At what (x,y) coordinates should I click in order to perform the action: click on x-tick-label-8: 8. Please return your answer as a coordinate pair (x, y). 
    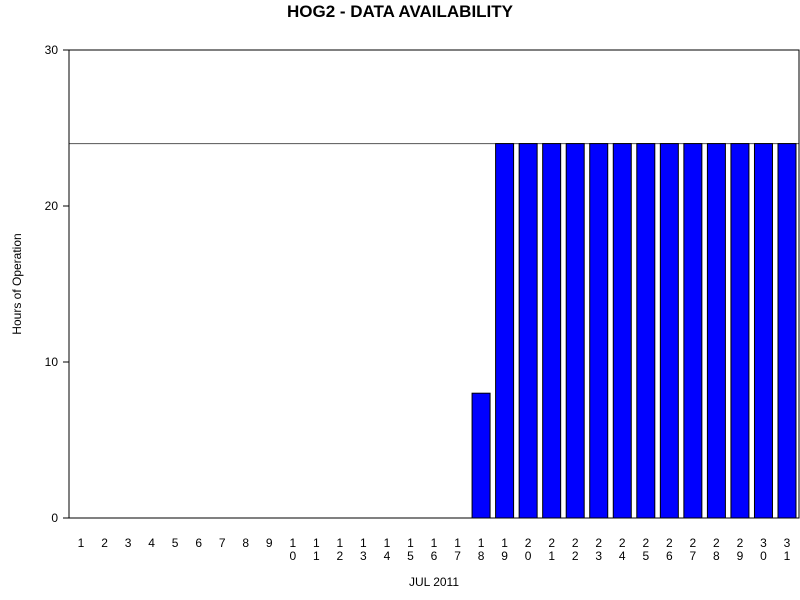
    Looking at the image, I should click on (245, 543).